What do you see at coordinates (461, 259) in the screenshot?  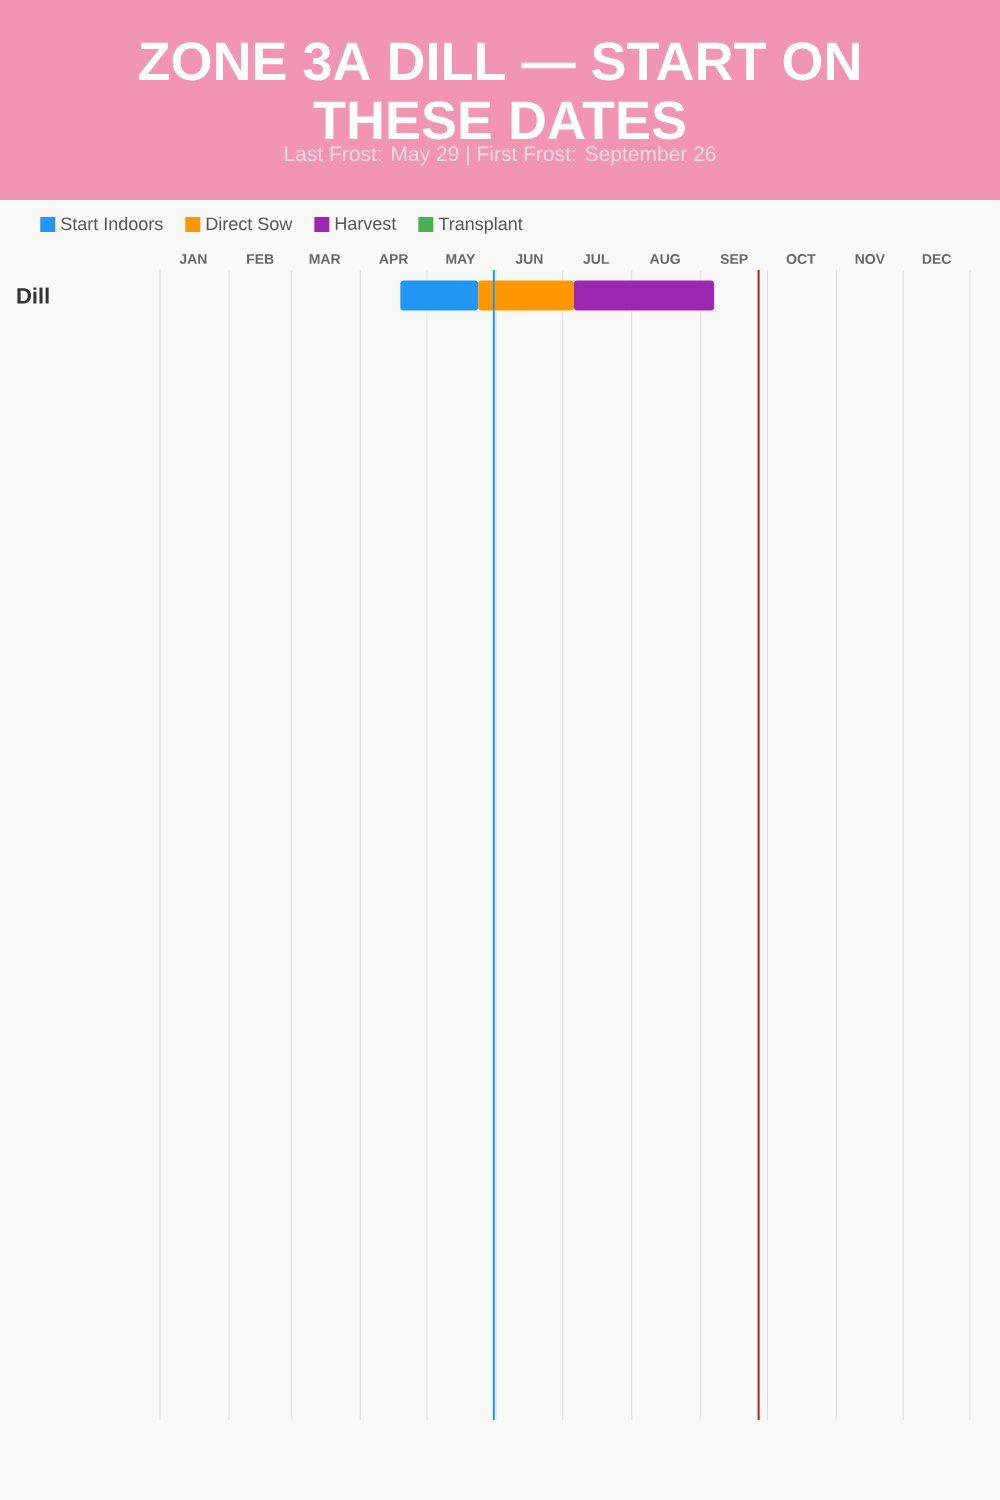 I see `x-tick-label: MAY` at bounding box center [461, 259].